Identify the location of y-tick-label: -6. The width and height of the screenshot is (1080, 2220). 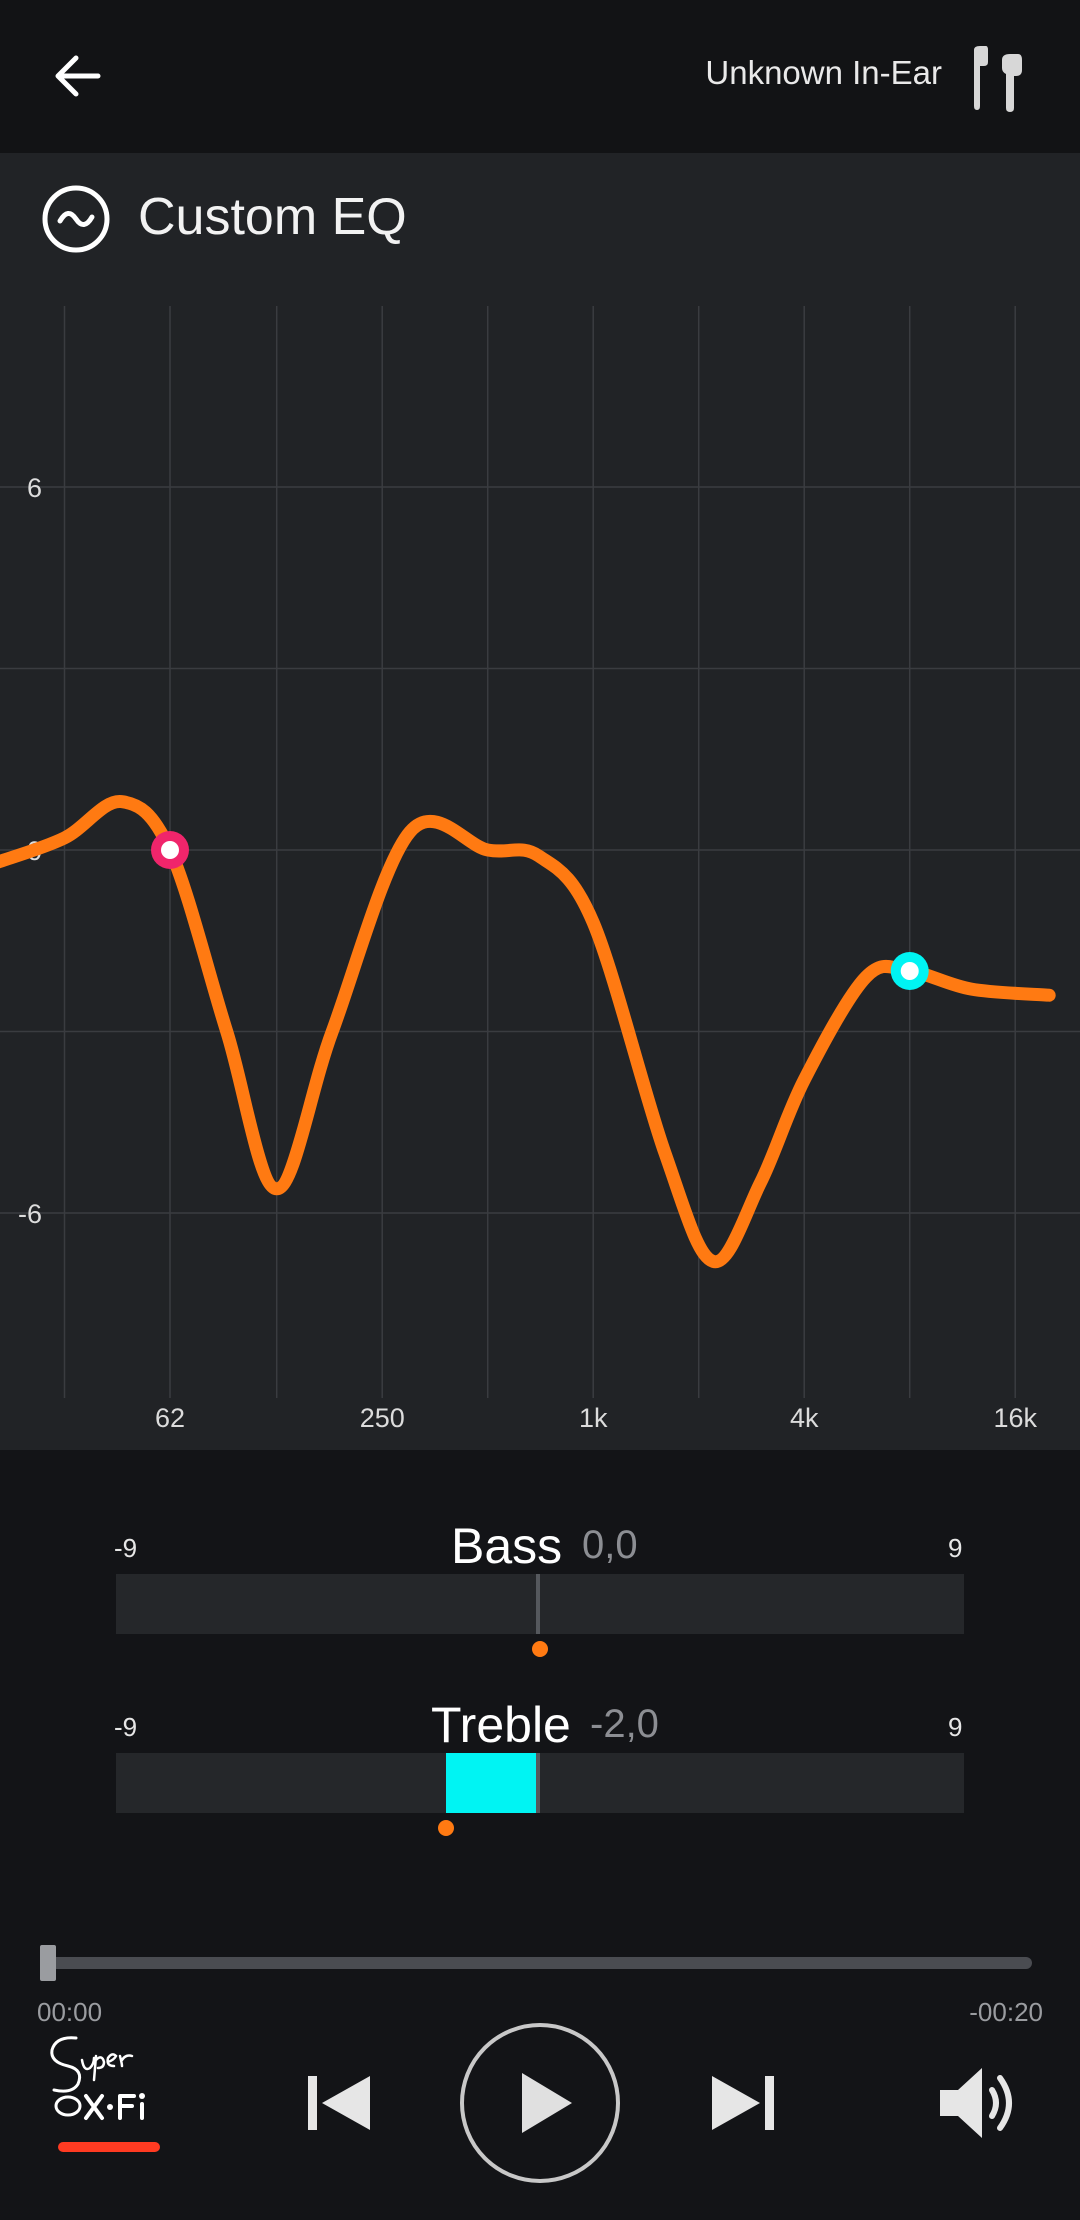
(30, 1214).